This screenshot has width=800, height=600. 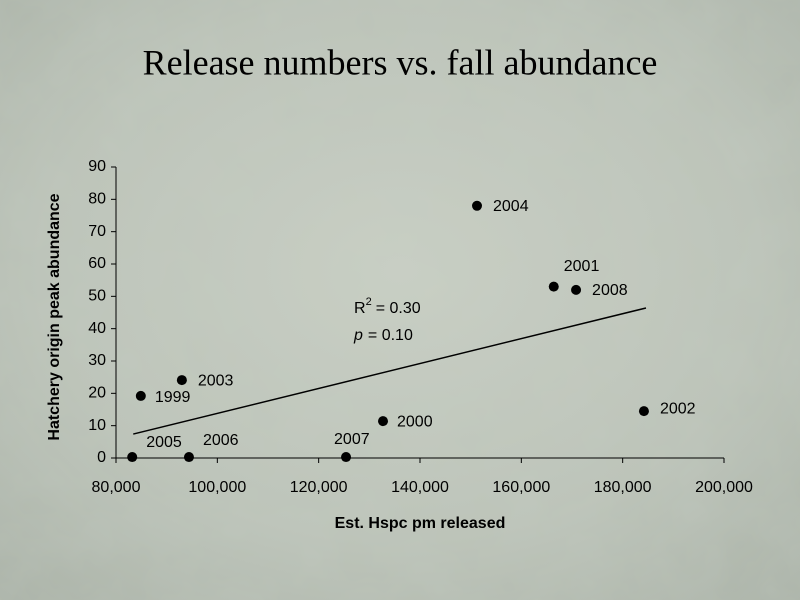 I want to click on point-label: 2003, so click(x=216, y=380).